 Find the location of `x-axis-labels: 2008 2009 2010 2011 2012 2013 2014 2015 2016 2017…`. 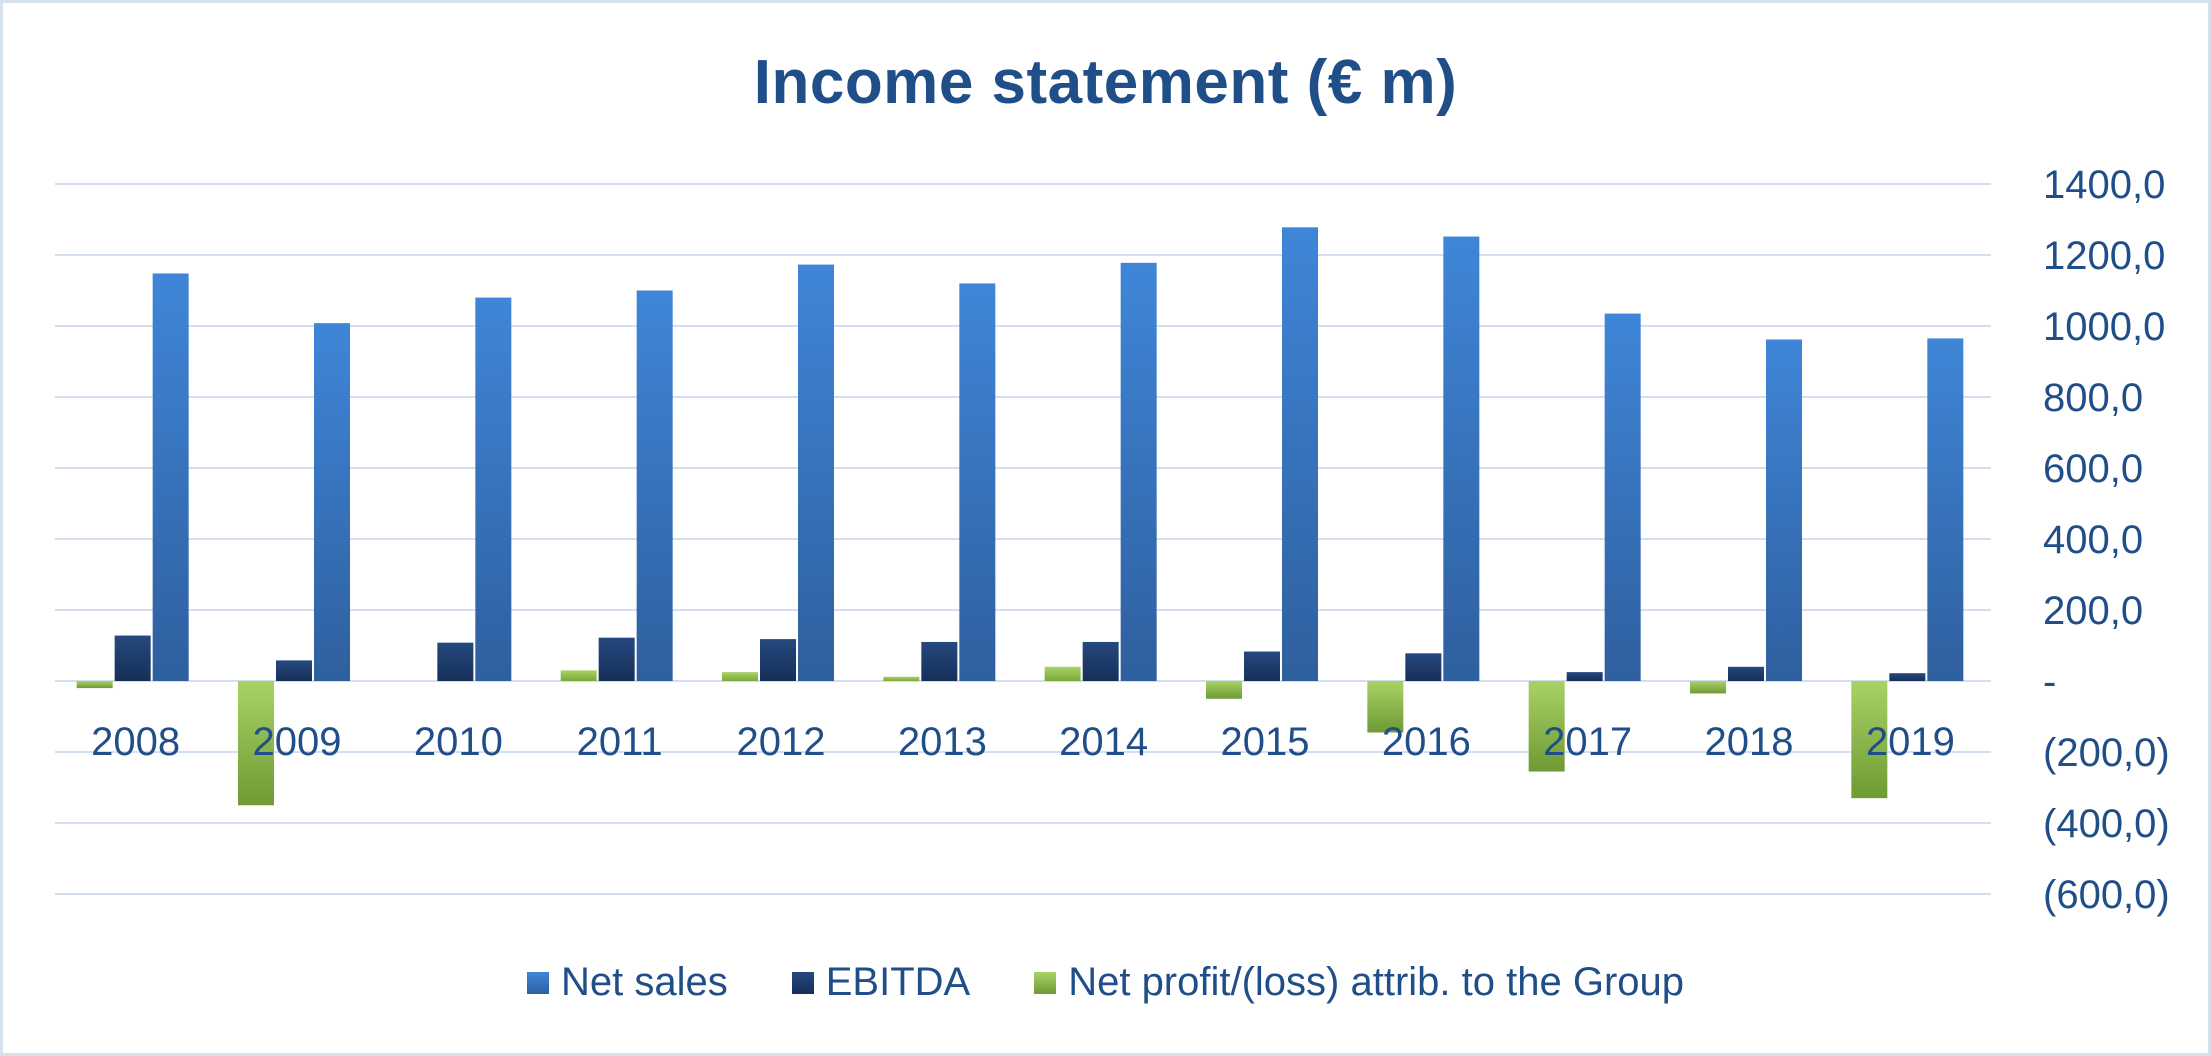

x-axis-labels: 2008 2009 2010 2011 2012 2013 2014 2015 2016 2017… is located at coordinates (1023, 742).